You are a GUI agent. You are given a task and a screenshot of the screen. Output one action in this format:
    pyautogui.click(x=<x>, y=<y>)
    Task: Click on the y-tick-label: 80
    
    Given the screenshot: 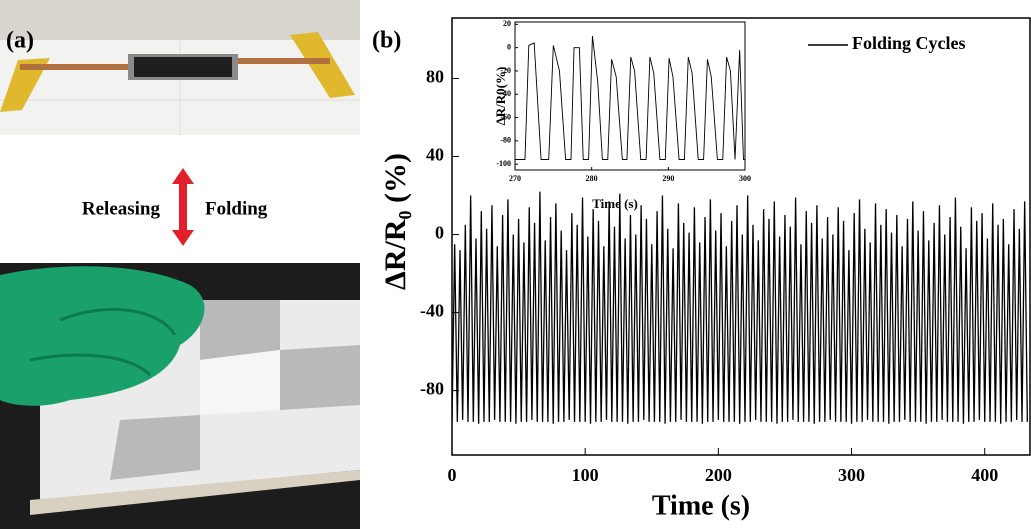 What is the action you would take?
    pyautogui.click(x=435, y=77)
    